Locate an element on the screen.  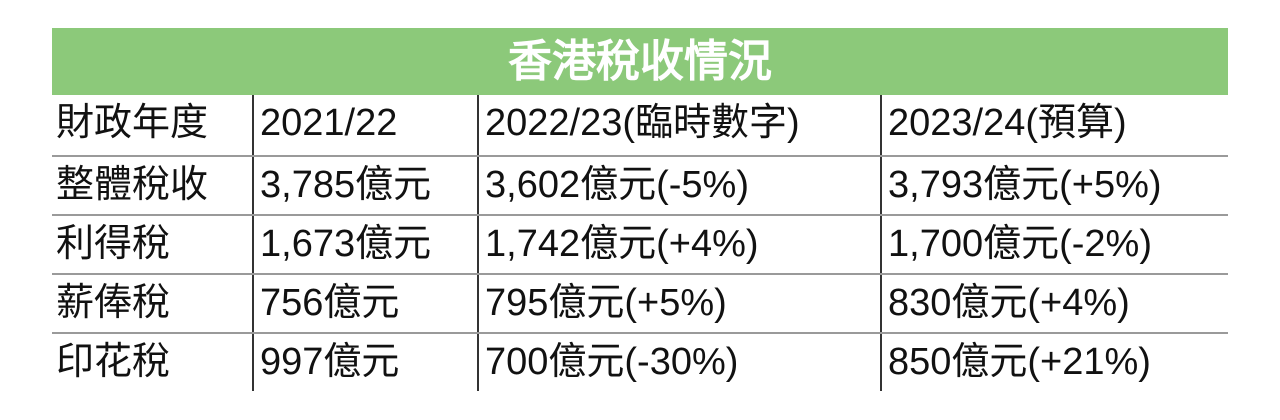
table-cell: 整體稅收 is located at coordinates (132, 185).